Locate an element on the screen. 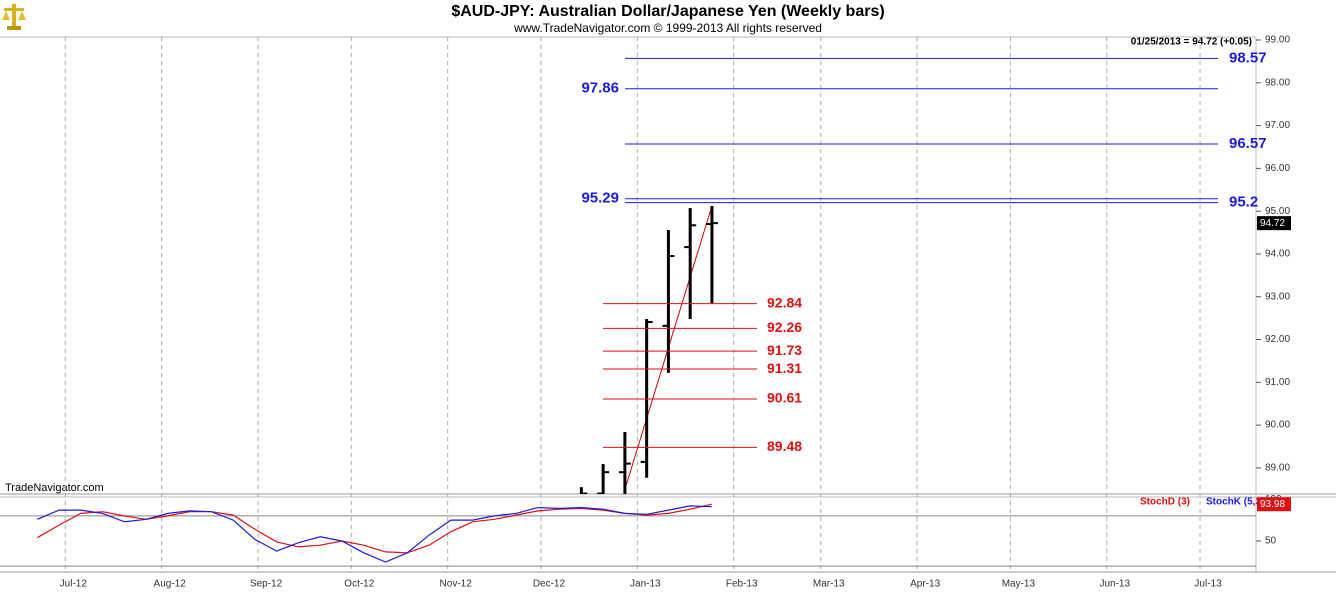  x-tick-label: Jul-13 is located at coordinates (1208, 584).